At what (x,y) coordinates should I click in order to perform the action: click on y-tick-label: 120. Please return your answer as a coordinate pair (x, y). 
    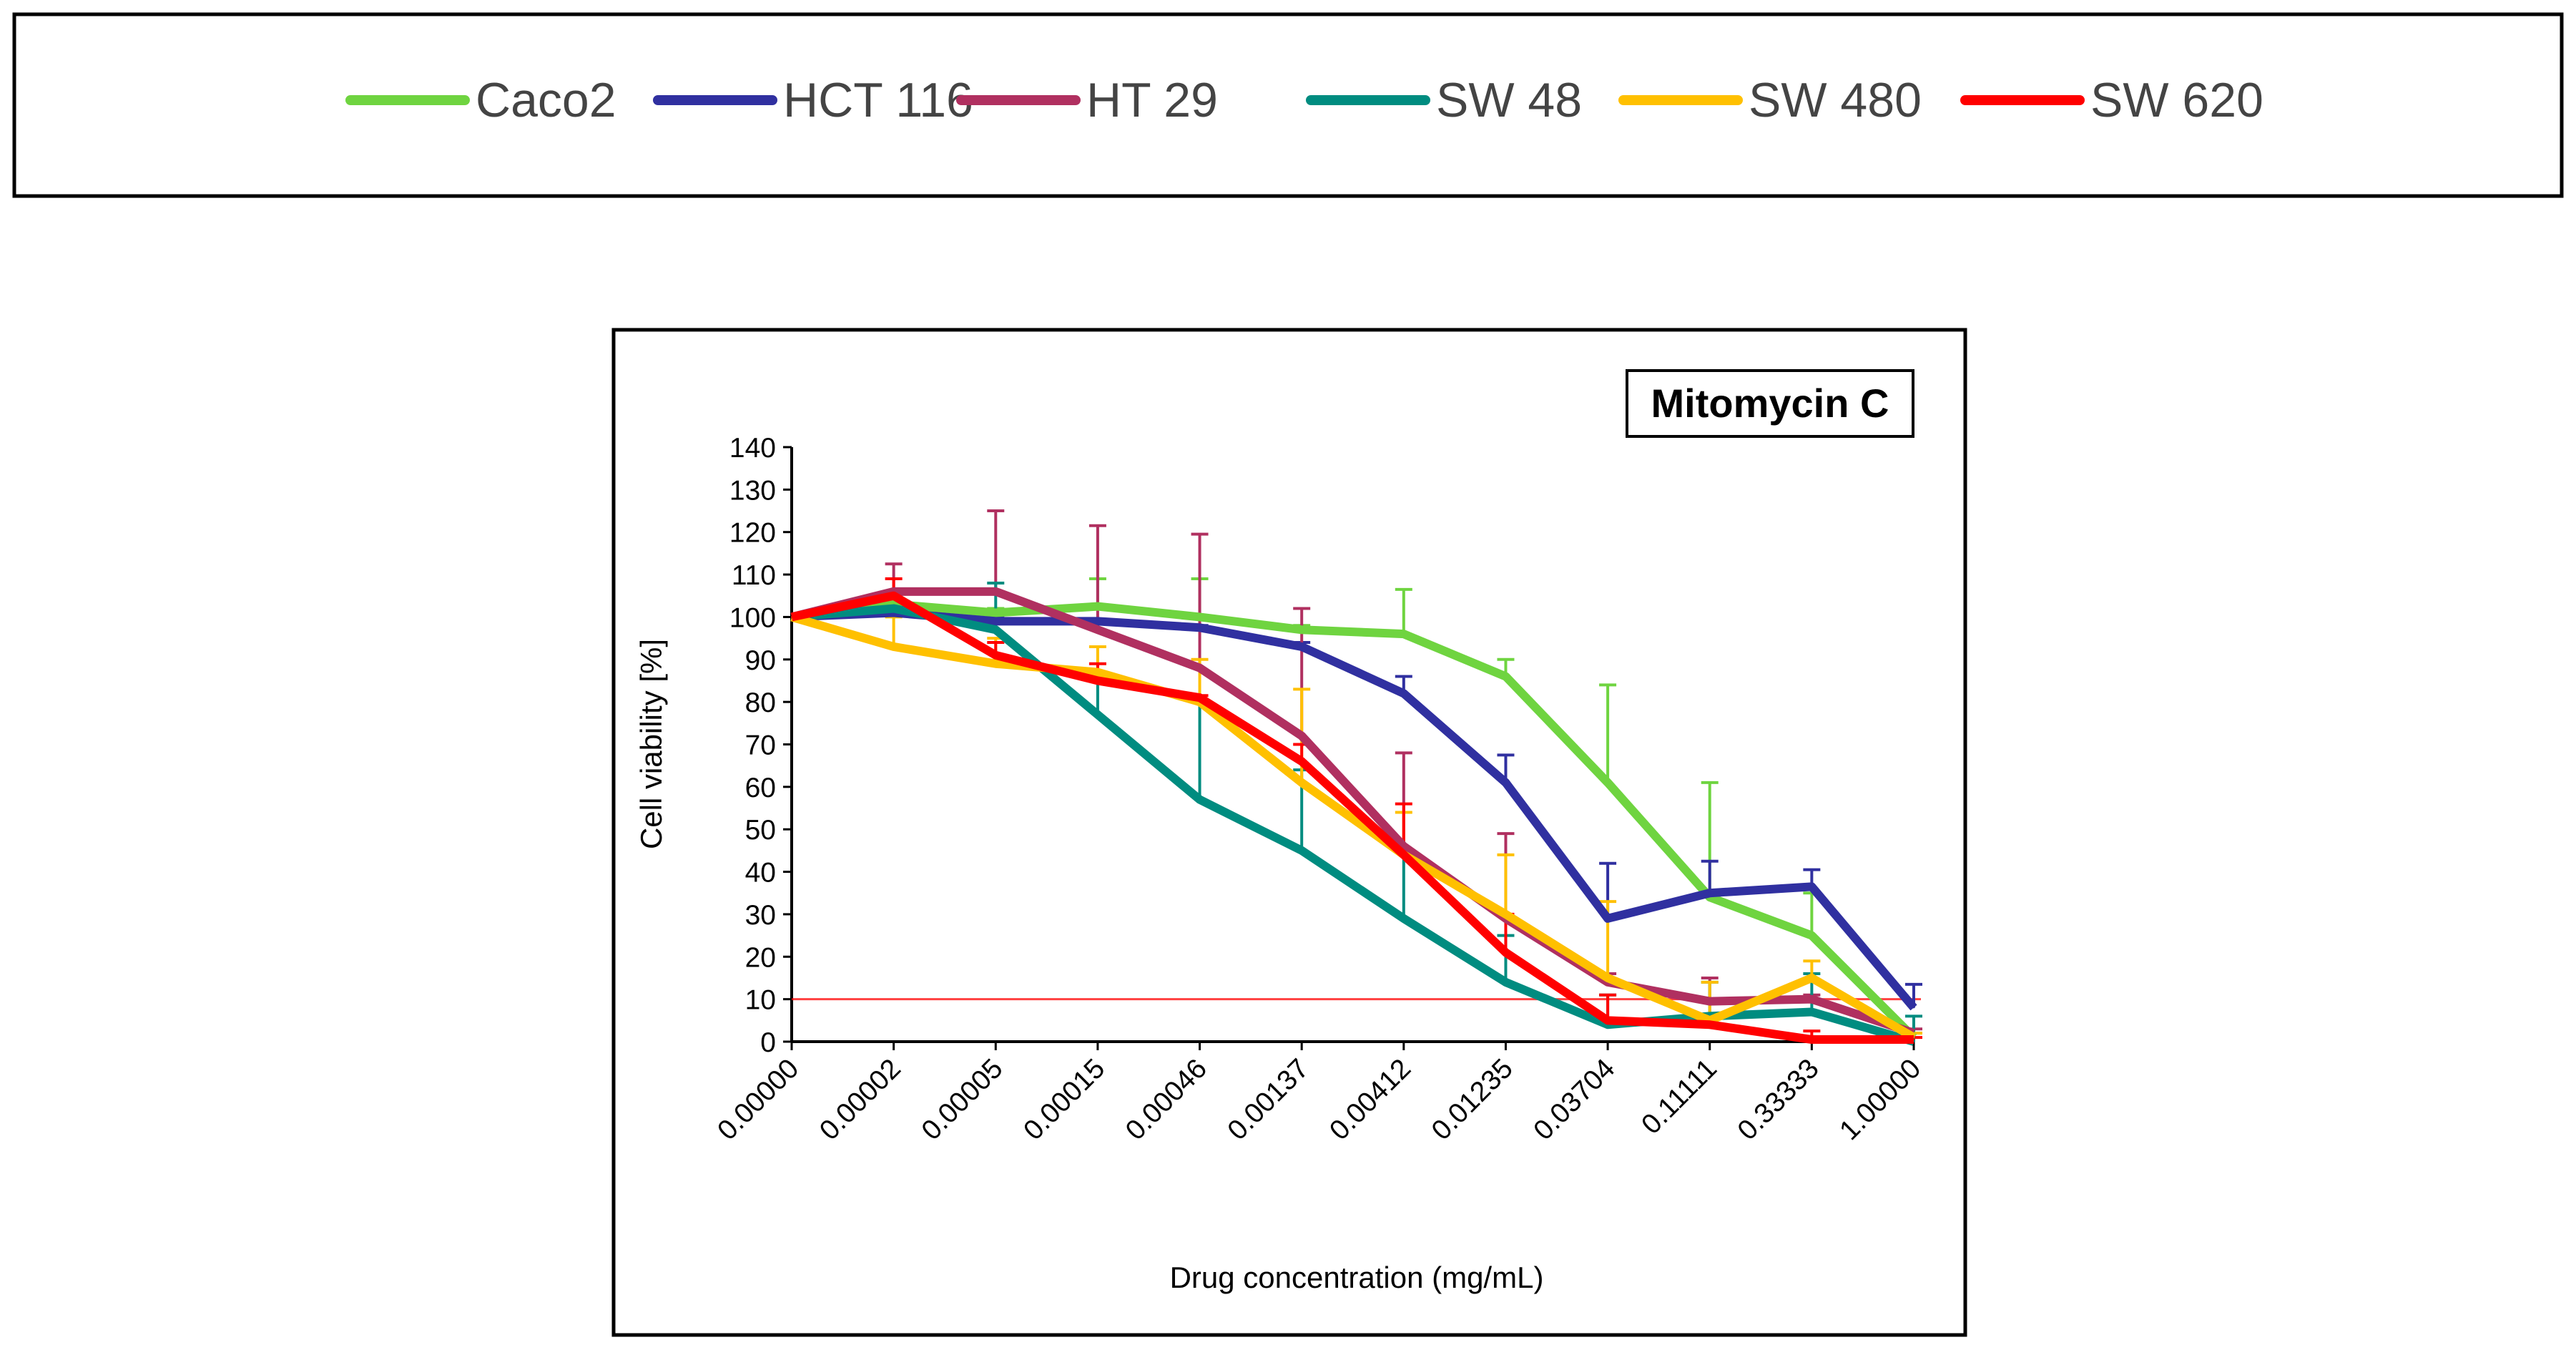
    Looking at the image, I should click on (752, 533).